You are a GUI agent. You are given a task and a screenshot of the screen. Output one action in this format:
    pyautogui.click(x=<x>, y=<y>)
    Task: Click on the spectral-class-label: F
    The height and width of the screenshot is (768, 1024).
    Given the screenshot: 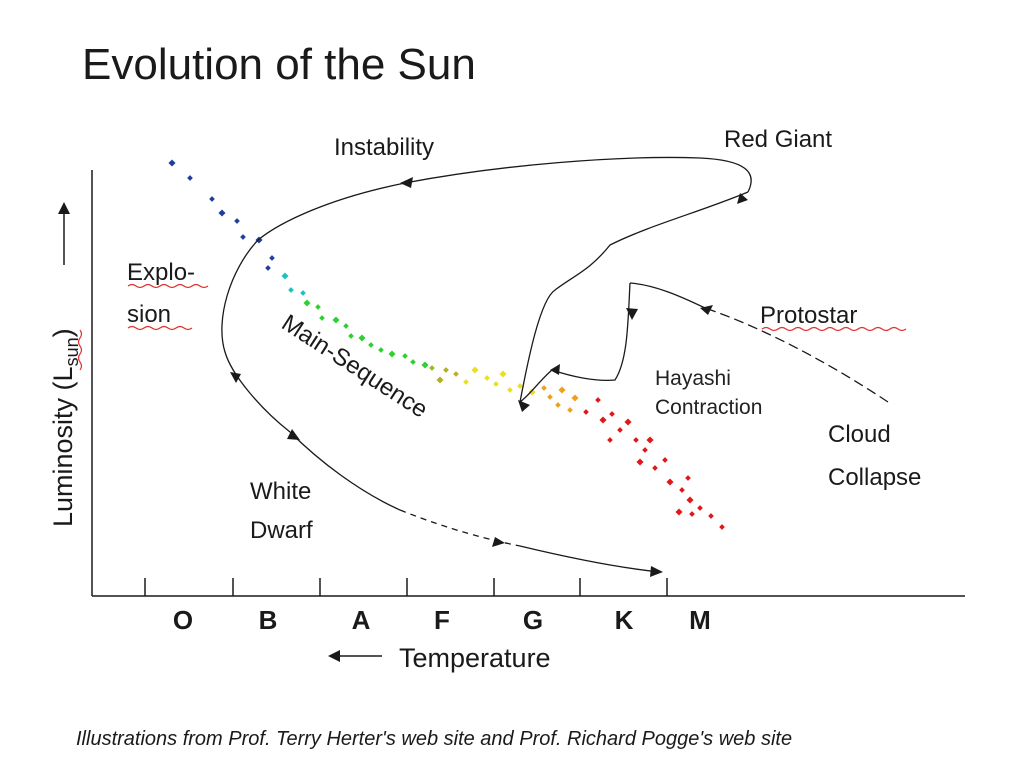 What is the action you would take?
    pyautogui.click(x=442, y=620)
    